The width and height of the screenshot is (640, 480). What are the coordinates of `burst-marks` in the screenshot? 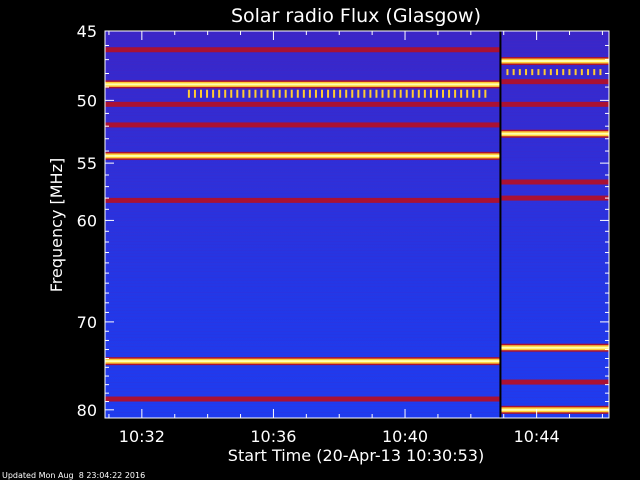 It's located at (394, 83).